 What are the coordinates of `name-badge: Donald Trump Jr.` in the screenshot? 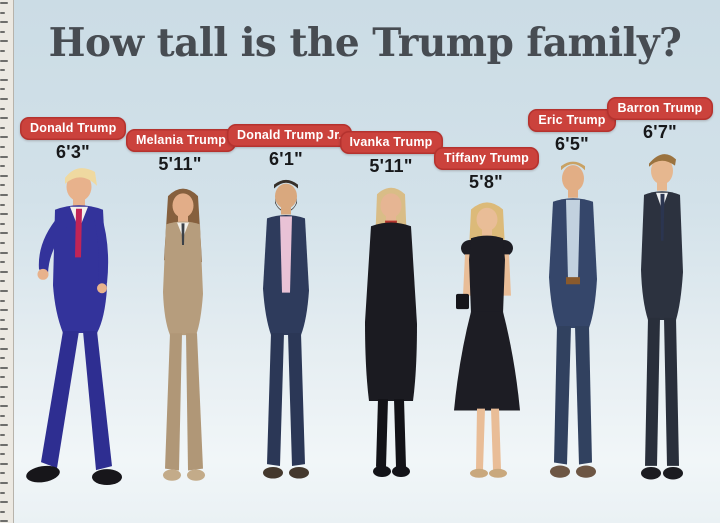 It's located at (290, 135).